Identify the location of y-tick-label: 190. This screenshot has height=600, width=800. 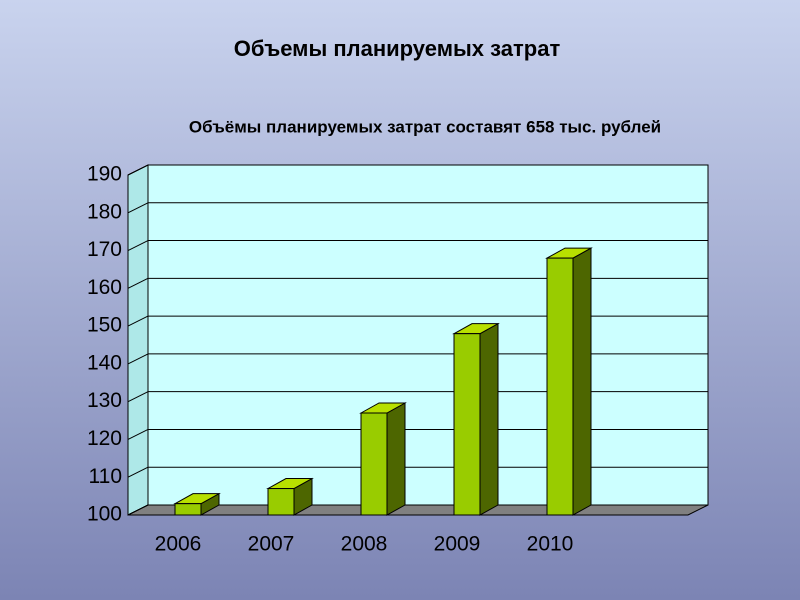
(104, 174).